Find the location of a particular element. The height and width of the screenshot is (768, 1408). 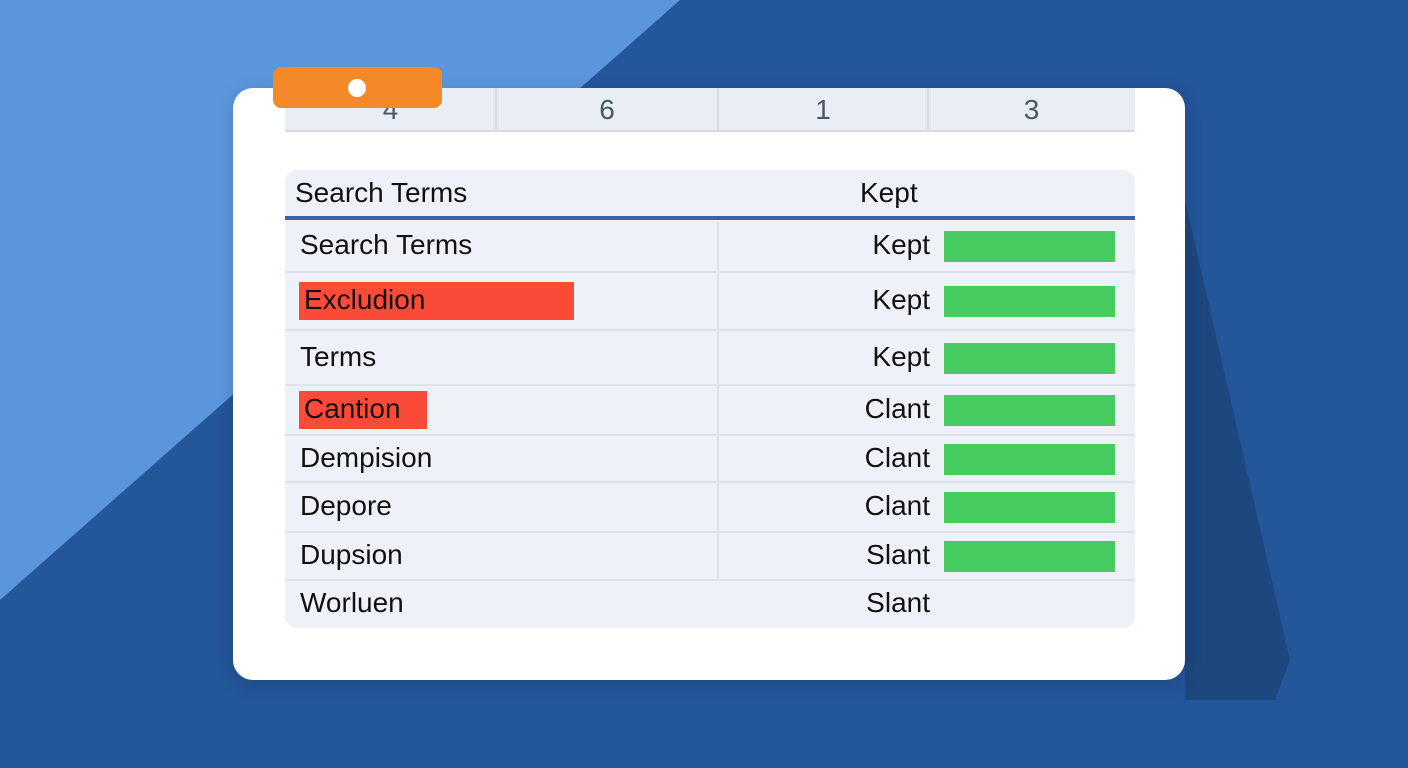

header-line is located at coordinates (710, 218).